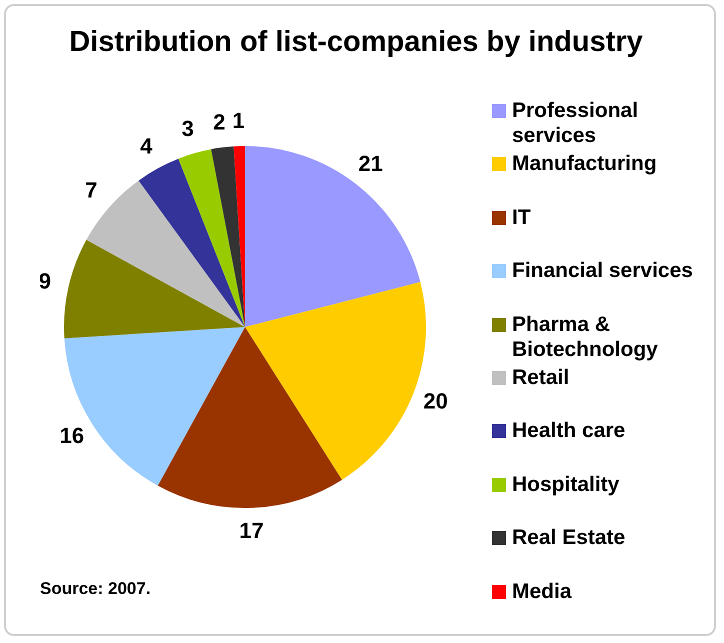  What do you see at coordinates (251, 530) in the screenshot?
I see `data-label: 17` at bounding box center [251, 530].